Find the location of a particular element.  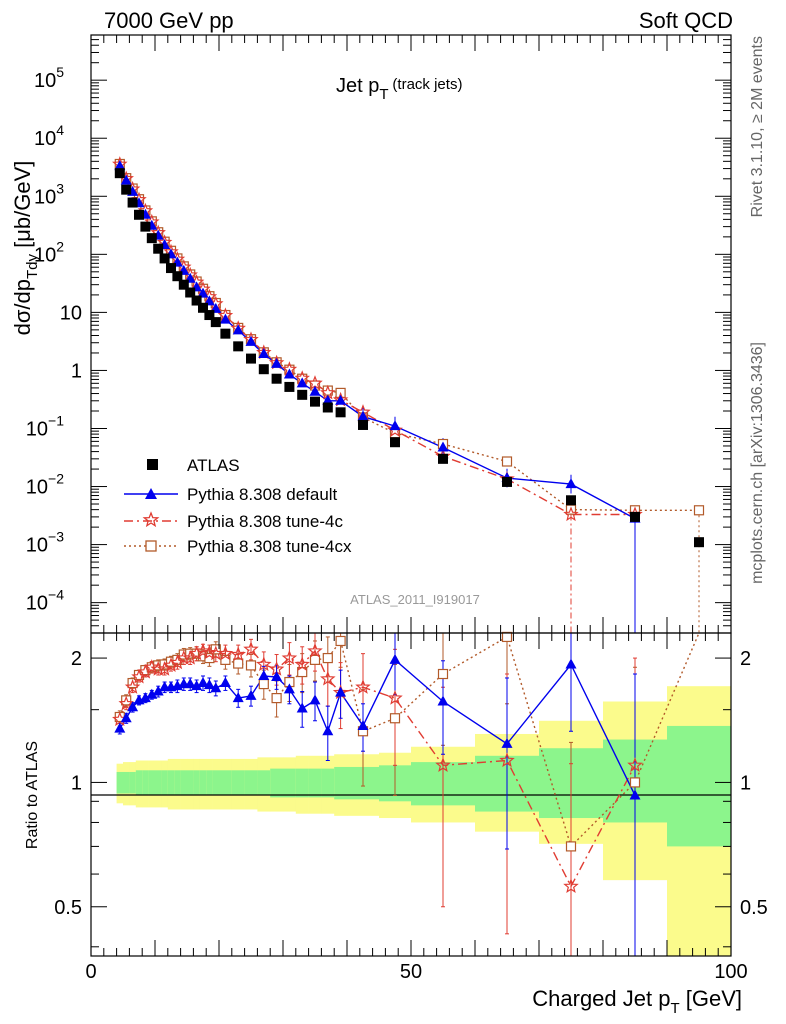

y-axis-label-sub: Tdy is located at coordinates (32, 266).